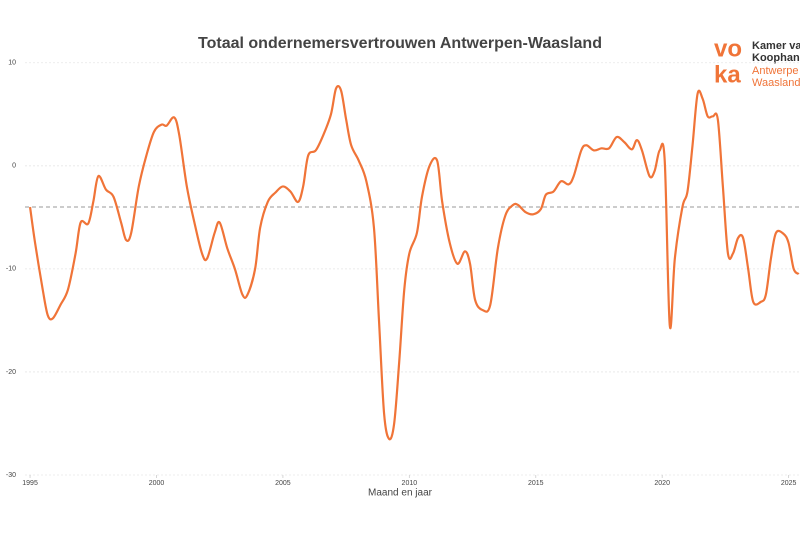  I want to click on x-tick-label: 2005, so click(283, 483).